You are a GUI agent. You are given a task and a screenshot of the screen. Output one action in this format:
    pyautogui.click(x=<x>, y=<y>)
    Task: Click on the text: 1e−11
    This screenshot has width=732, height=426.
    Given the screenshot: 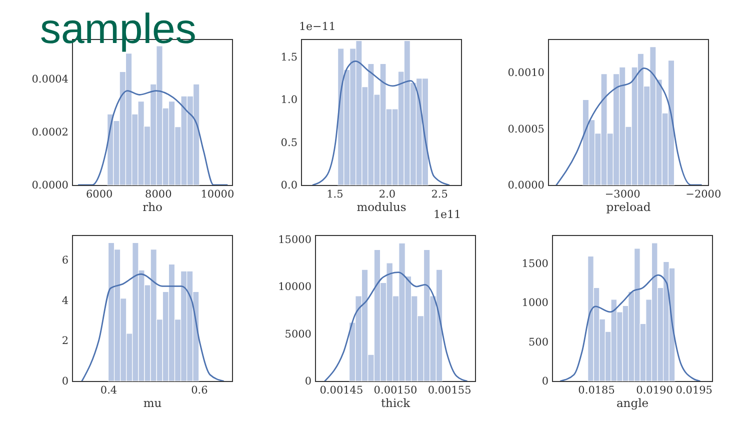 What is the action you would take?
    pyautogui.click(x=317, y=26)
    